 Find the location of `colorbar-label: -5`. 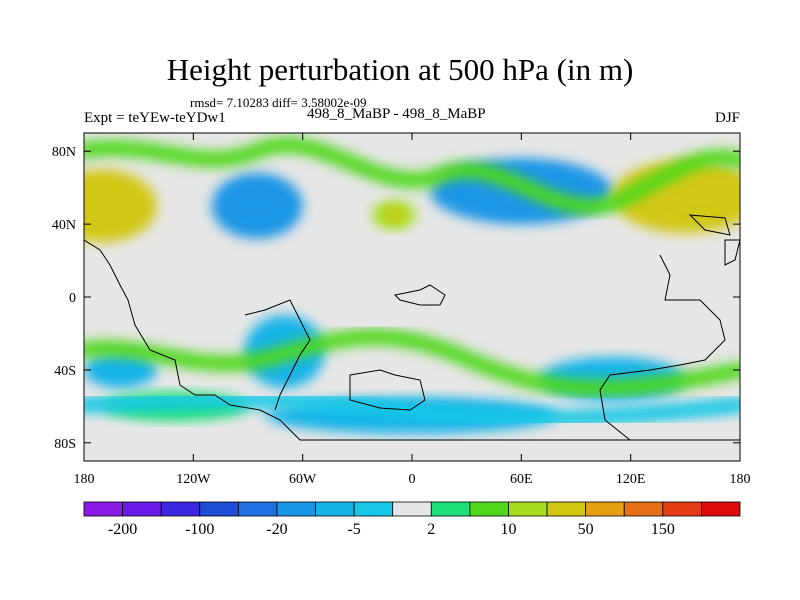

colorbar-label: -5 is located at coordinates (353, 529).